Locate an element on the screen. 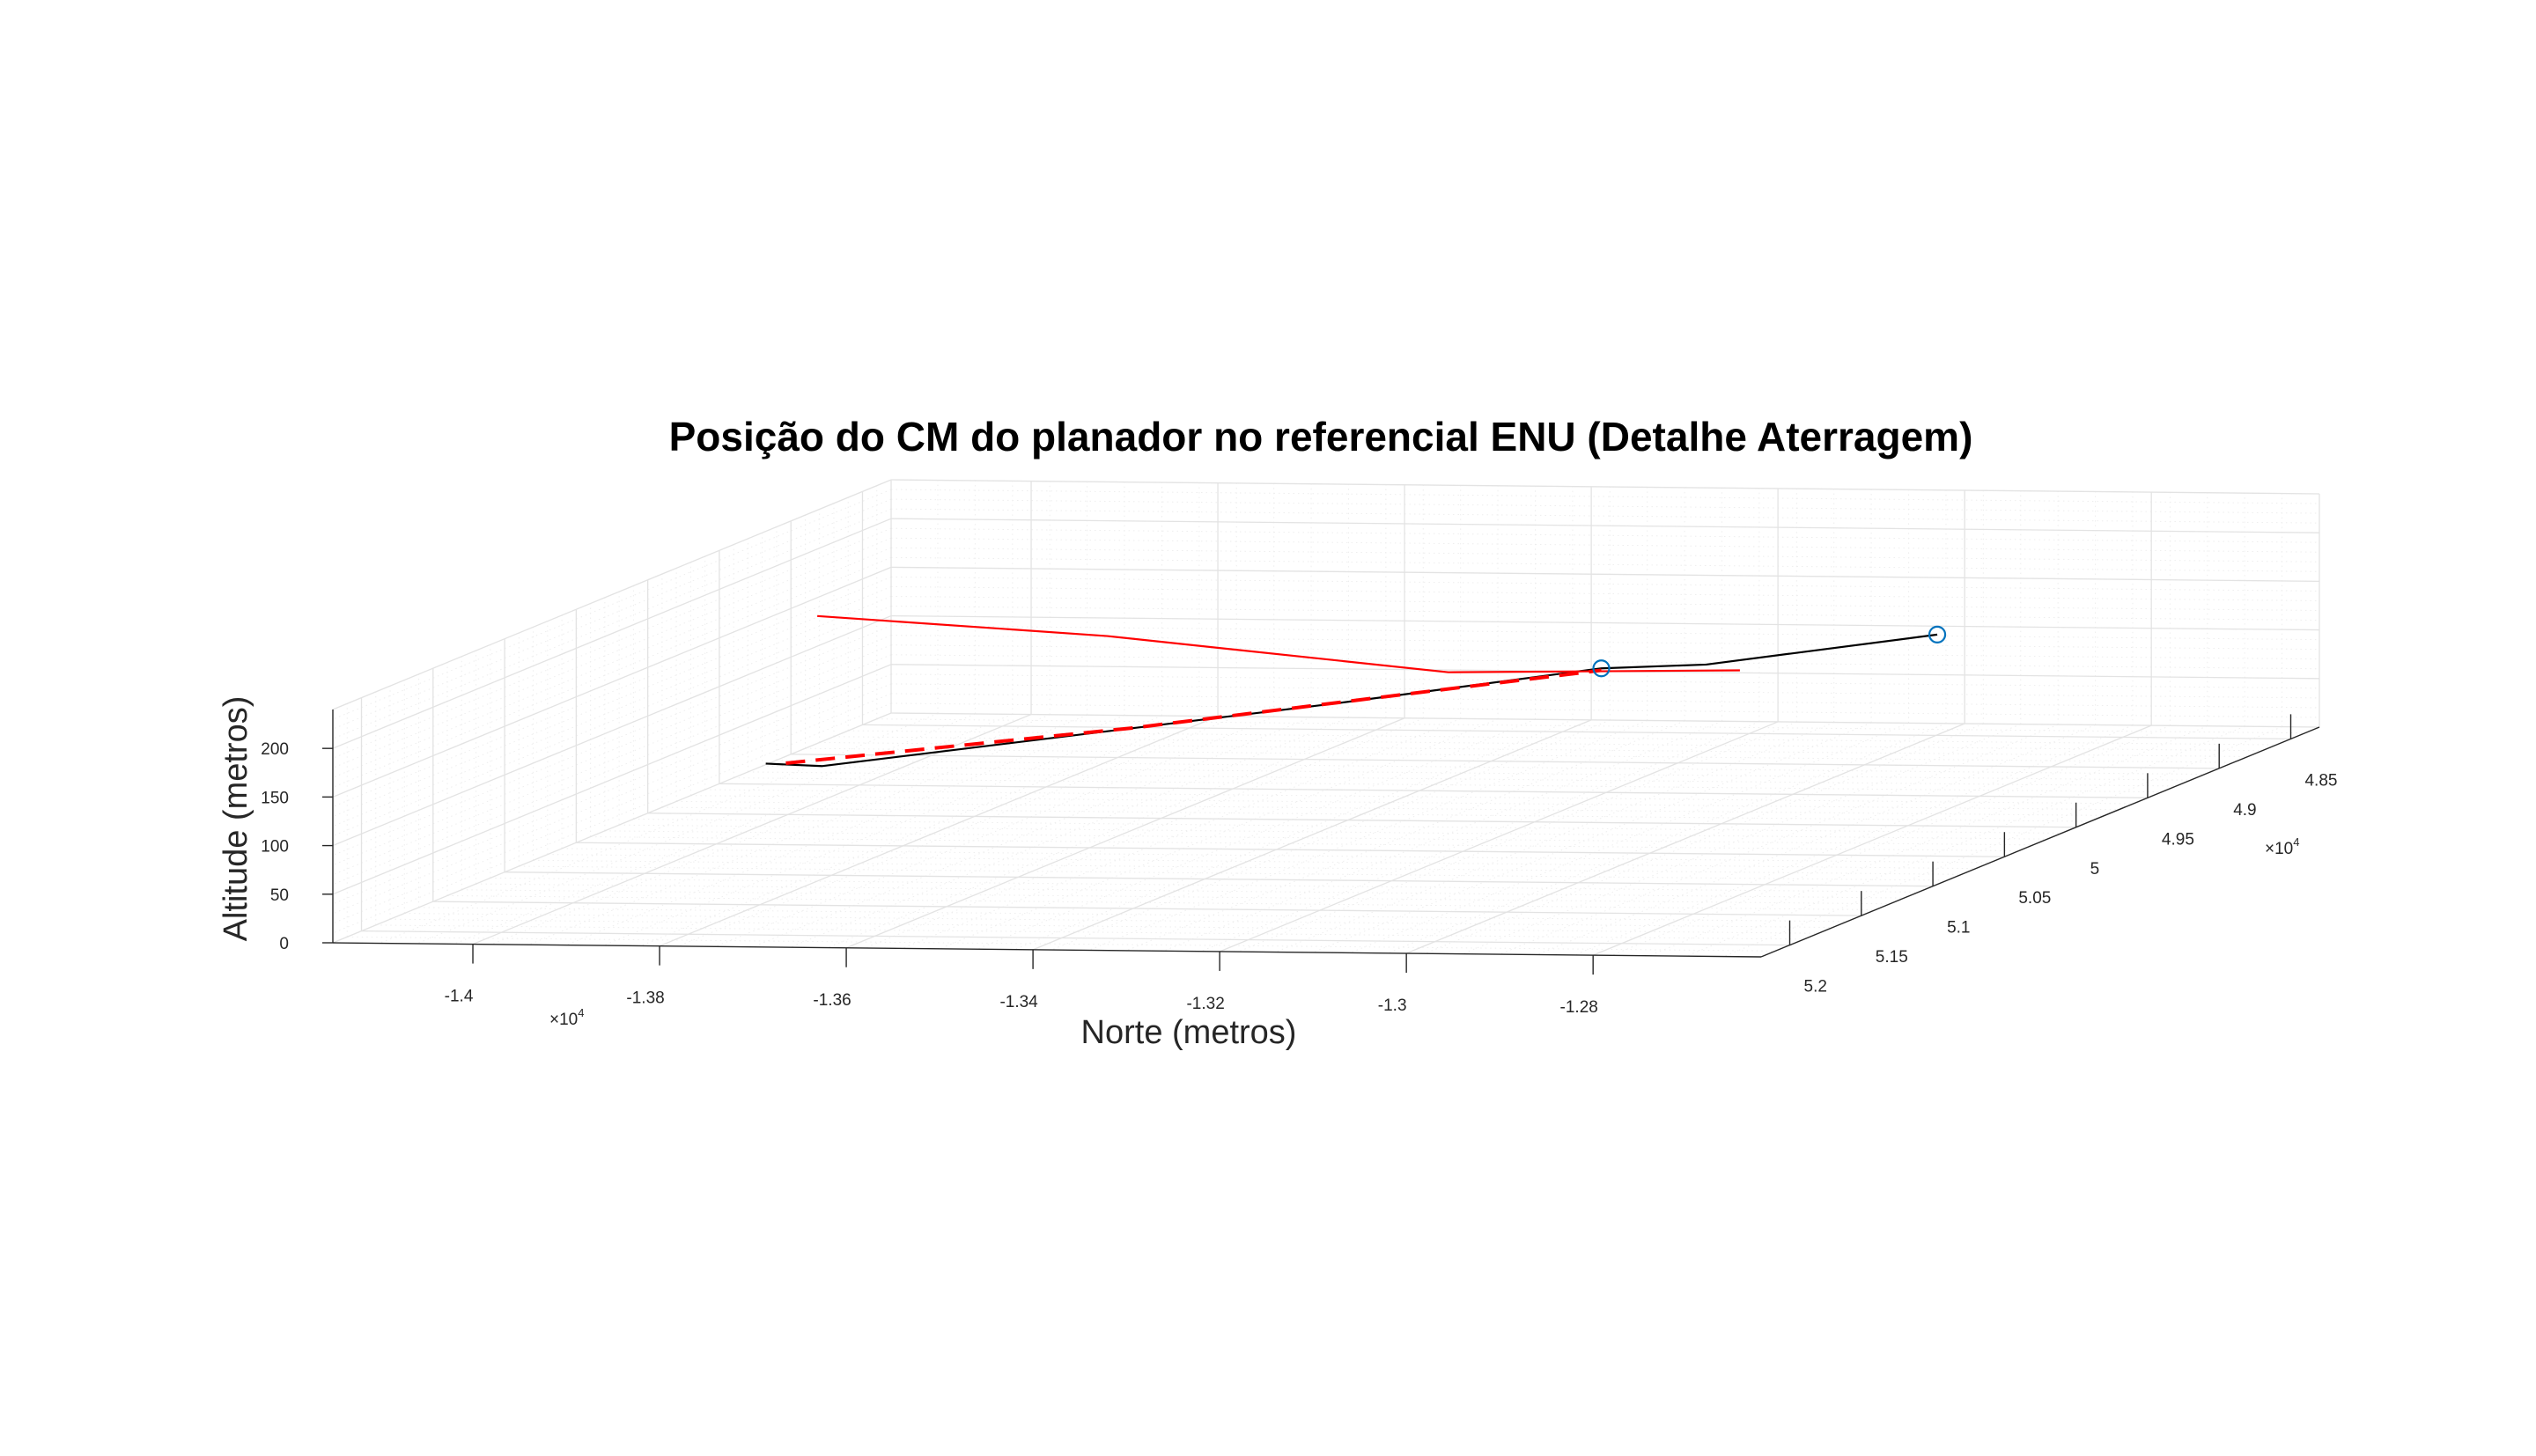 The width and height of the screenshot is (2536, 1456). x-tick-label: -1.32 is located at coordinates (1205, 1004).